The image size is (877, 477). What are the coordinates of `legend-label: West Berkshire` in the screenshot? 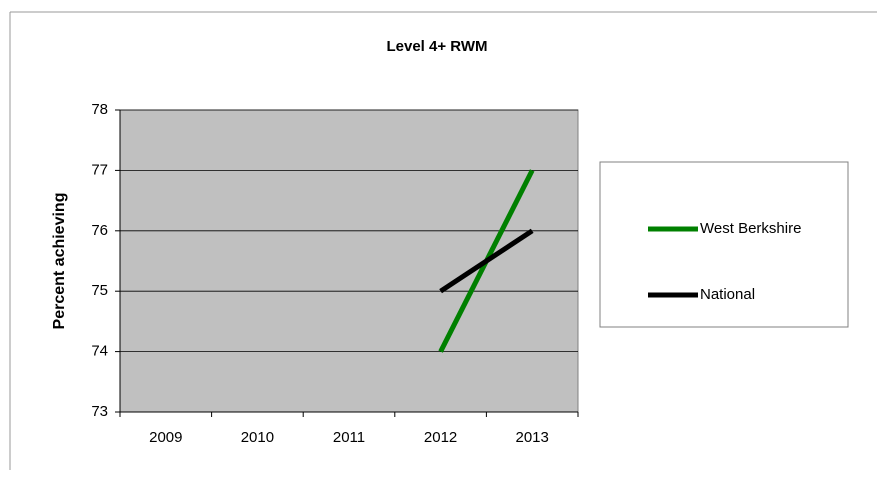 It's located at (750, 228).